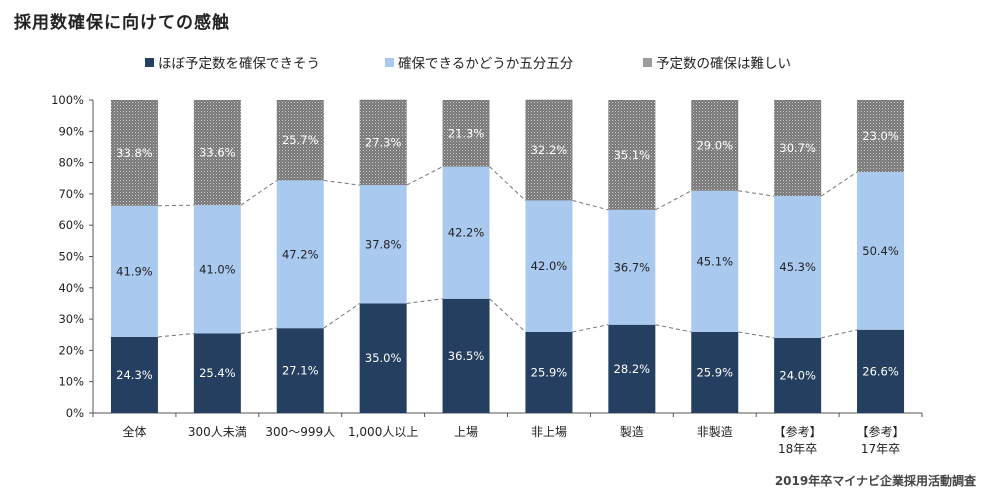 Image resolution: width=1000 pixels, height=500 pixels. I want to click on x-category-label: 18年卒, so click(797, 449).